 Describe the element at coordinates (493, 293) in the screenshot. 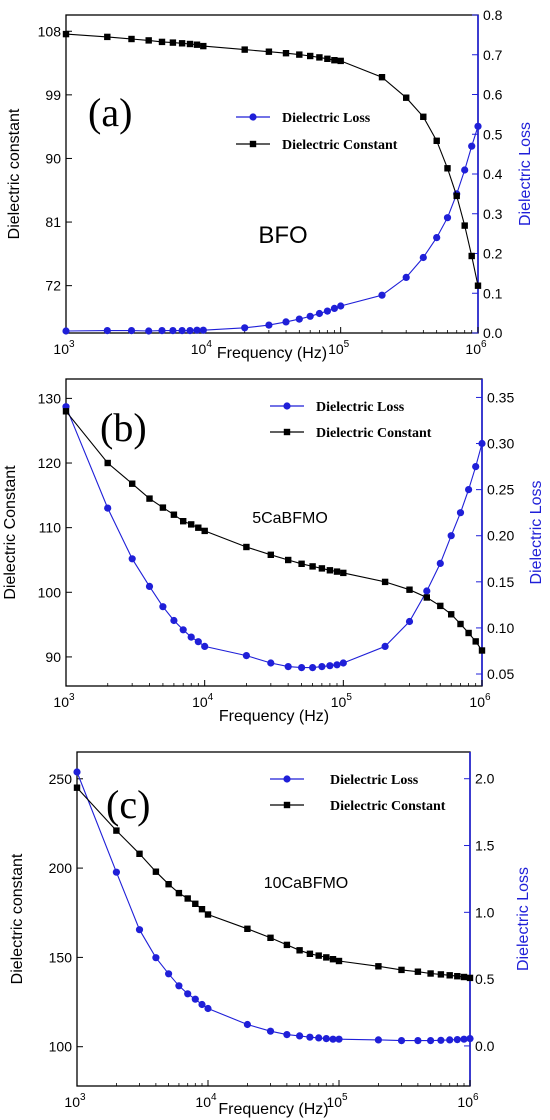

I see `y-right-tick-label: 0.1` at that location.